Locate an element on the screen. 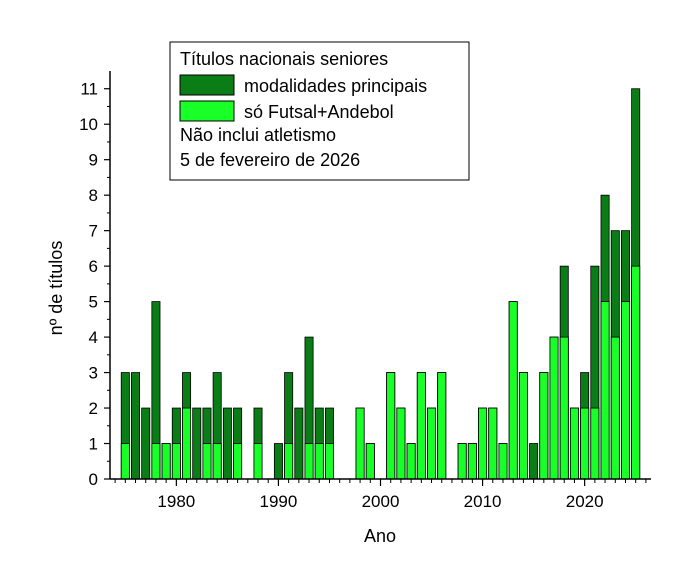 This screenshot has height=588, width=690. x-axis-title: Ano is located at coordinates (380, 536).